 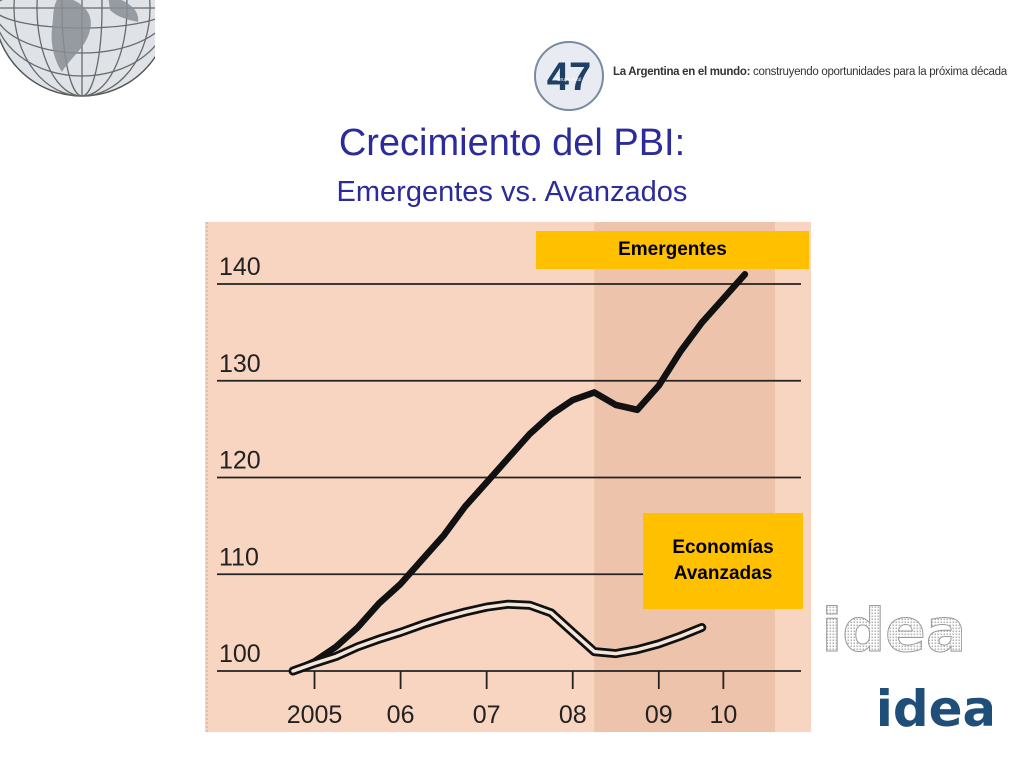 I want to click on legend-avanzadas: Economías Avanzadas, so click(x=723, y=561).